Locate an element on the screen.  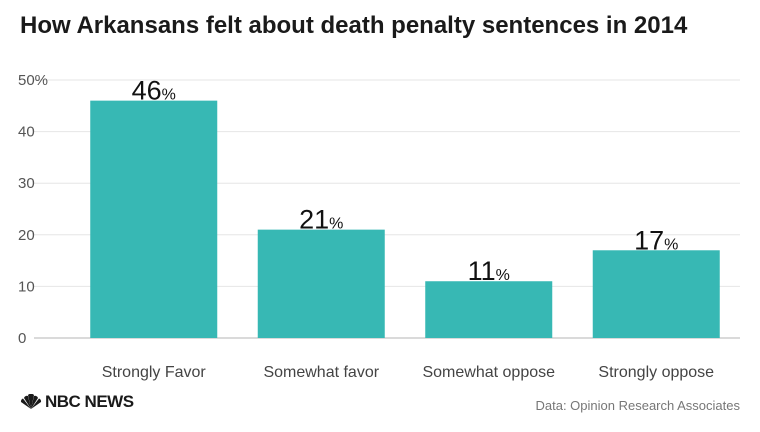
category-label: Strongly oppose is located at coordinates (656, 372).